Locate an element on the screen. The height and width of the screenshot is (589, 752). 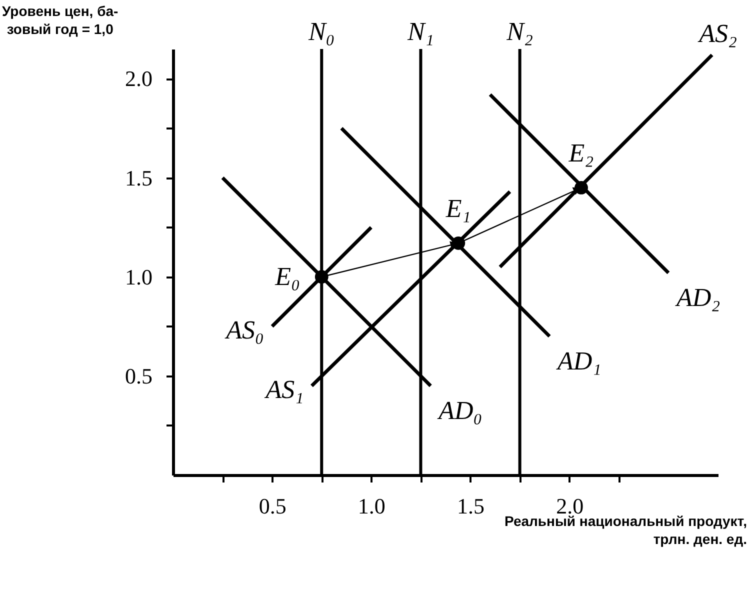
ref-line-label: N₀ is located at coordinates (321, 31).